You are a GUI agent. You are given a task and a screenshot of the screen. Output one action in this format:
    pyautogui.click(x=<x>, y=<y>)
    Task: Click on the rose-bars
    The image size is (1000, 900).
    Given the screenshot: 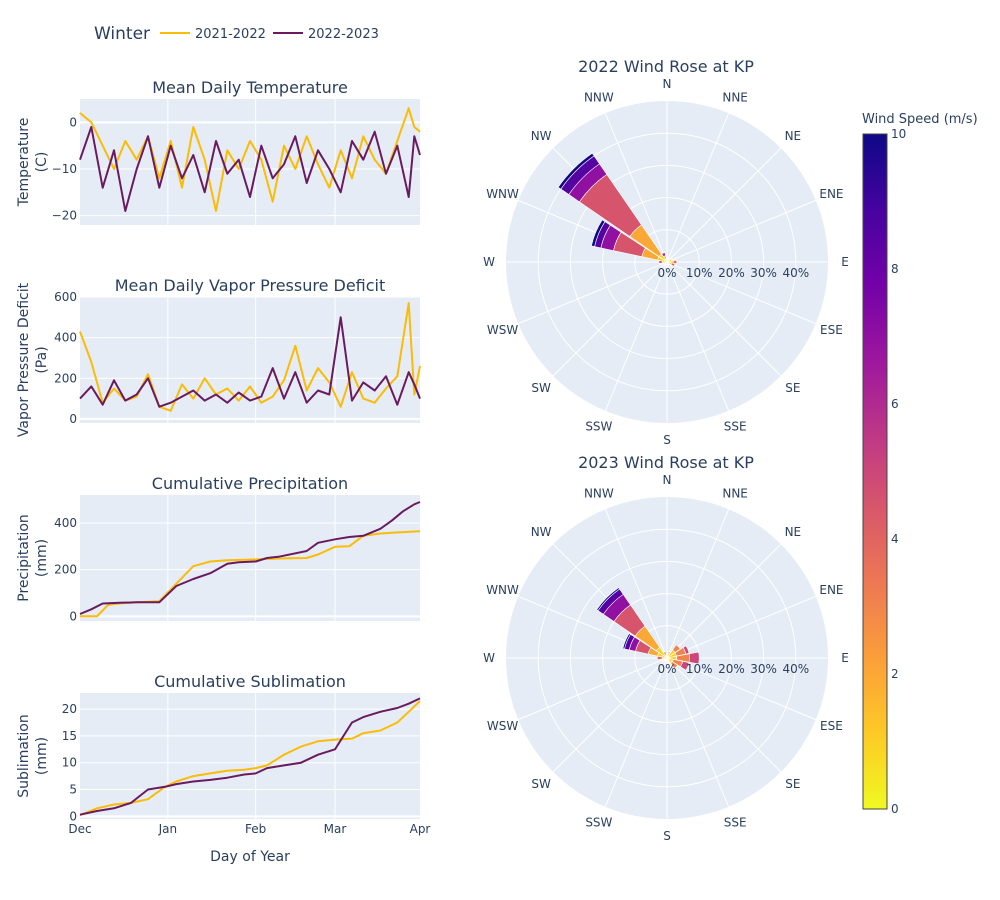 What is the action you would take?
    pyautogui.click(x=648, y=629)
    